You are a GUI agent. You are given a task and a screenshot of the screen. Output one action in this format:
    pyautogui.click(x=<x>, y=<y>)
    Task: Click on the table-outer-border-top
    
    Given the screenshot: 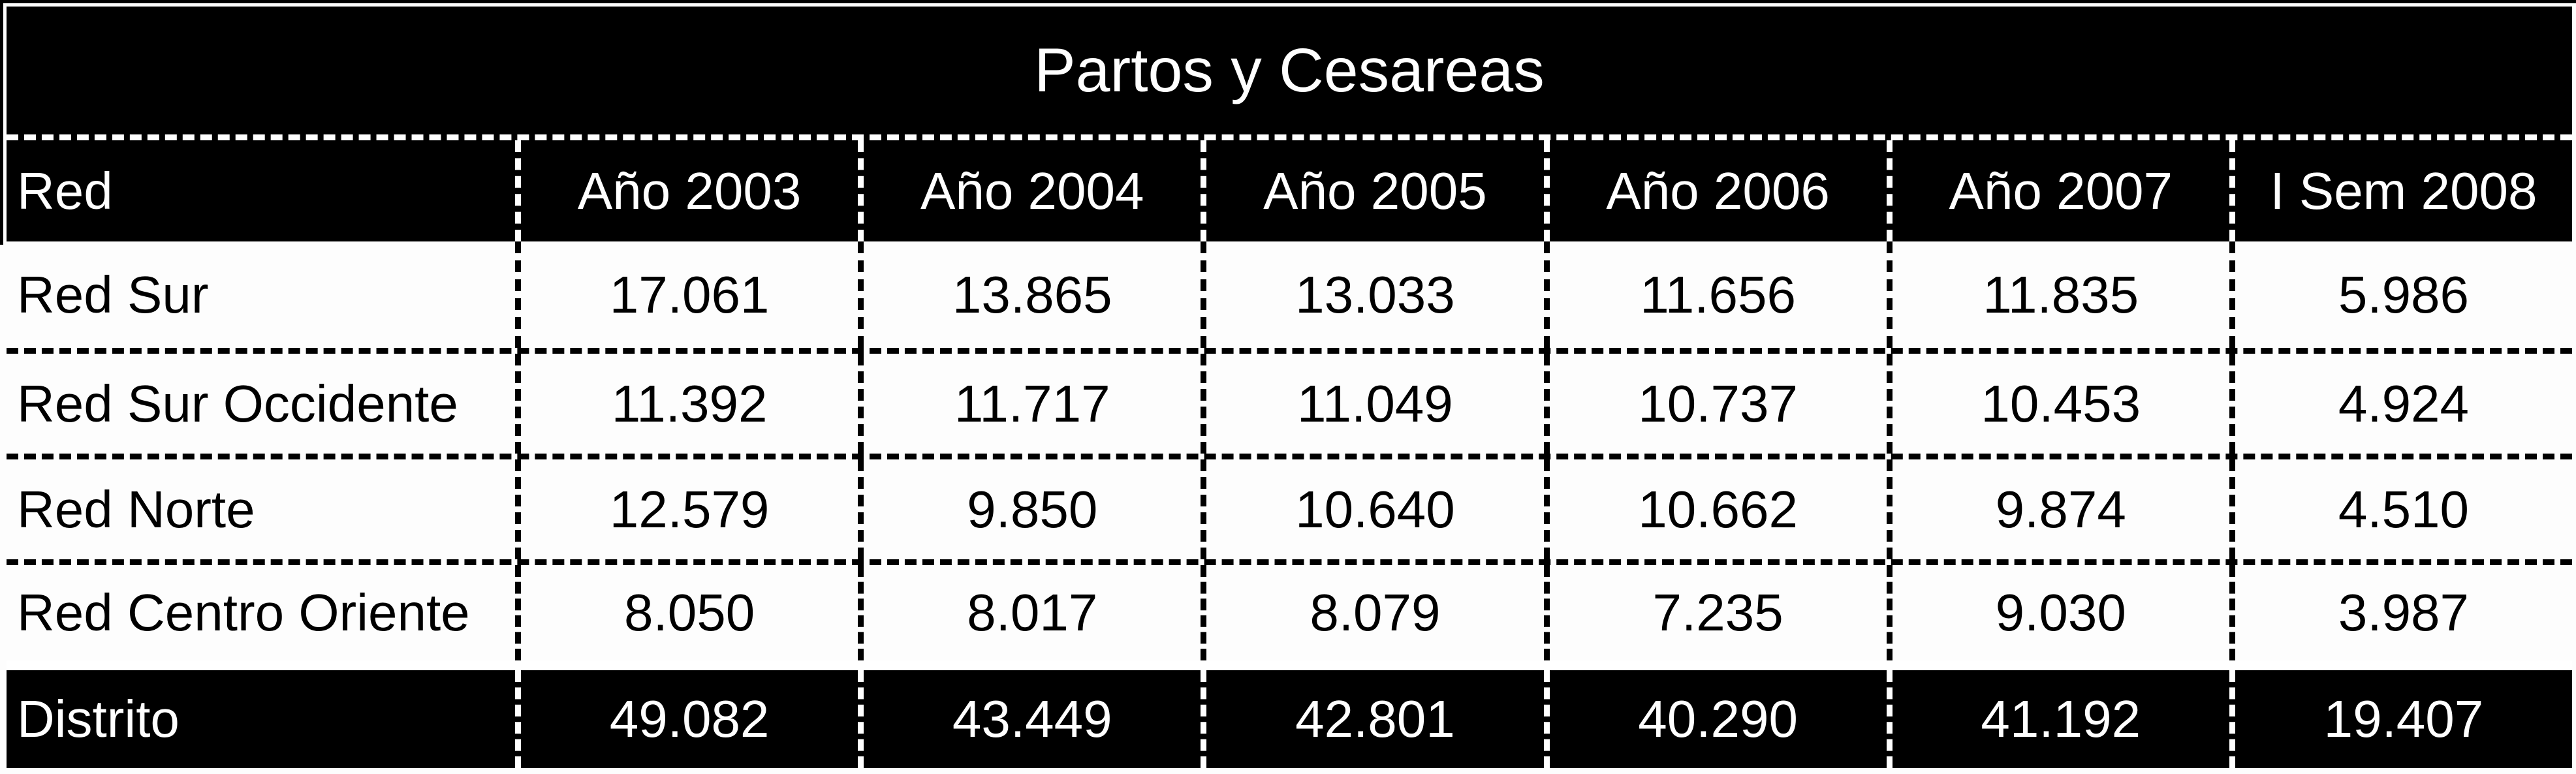 What is the action you would take?
    pyautogui.click(x=1288, y=1)
    